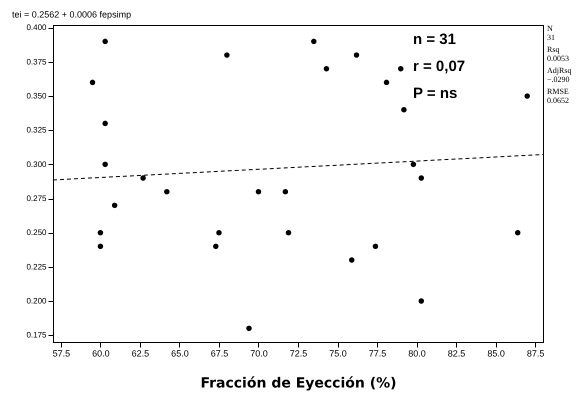 The width and height of the screenshot is (583, 406). What do you see at coordinates (558, 58) in the screenshot?
I see `text: 0.0053` at bounding box center [558, 58].